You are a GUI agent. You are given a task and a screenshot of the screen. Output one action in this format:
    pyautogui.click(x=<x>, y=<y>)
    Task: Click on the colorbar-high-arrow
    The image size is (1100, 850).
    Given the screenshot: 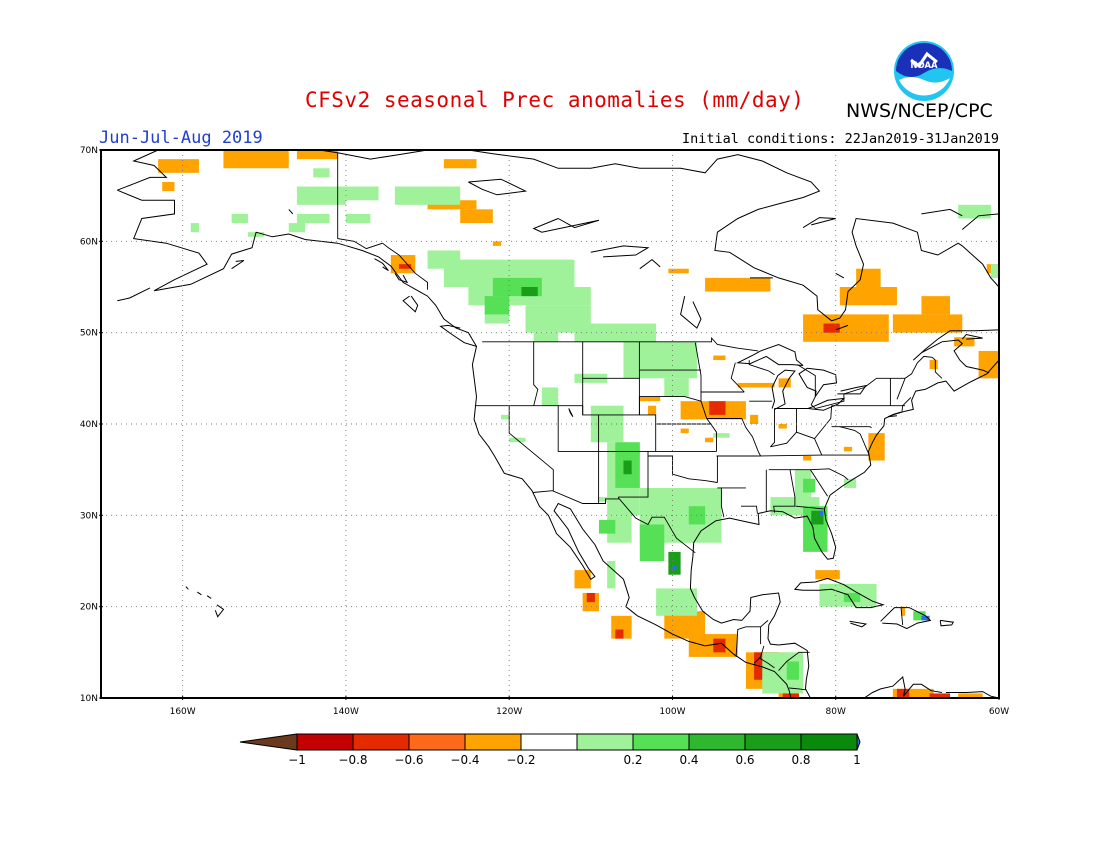 What is the action you would take?
    pyautogui.click(x=858, y=742)
    